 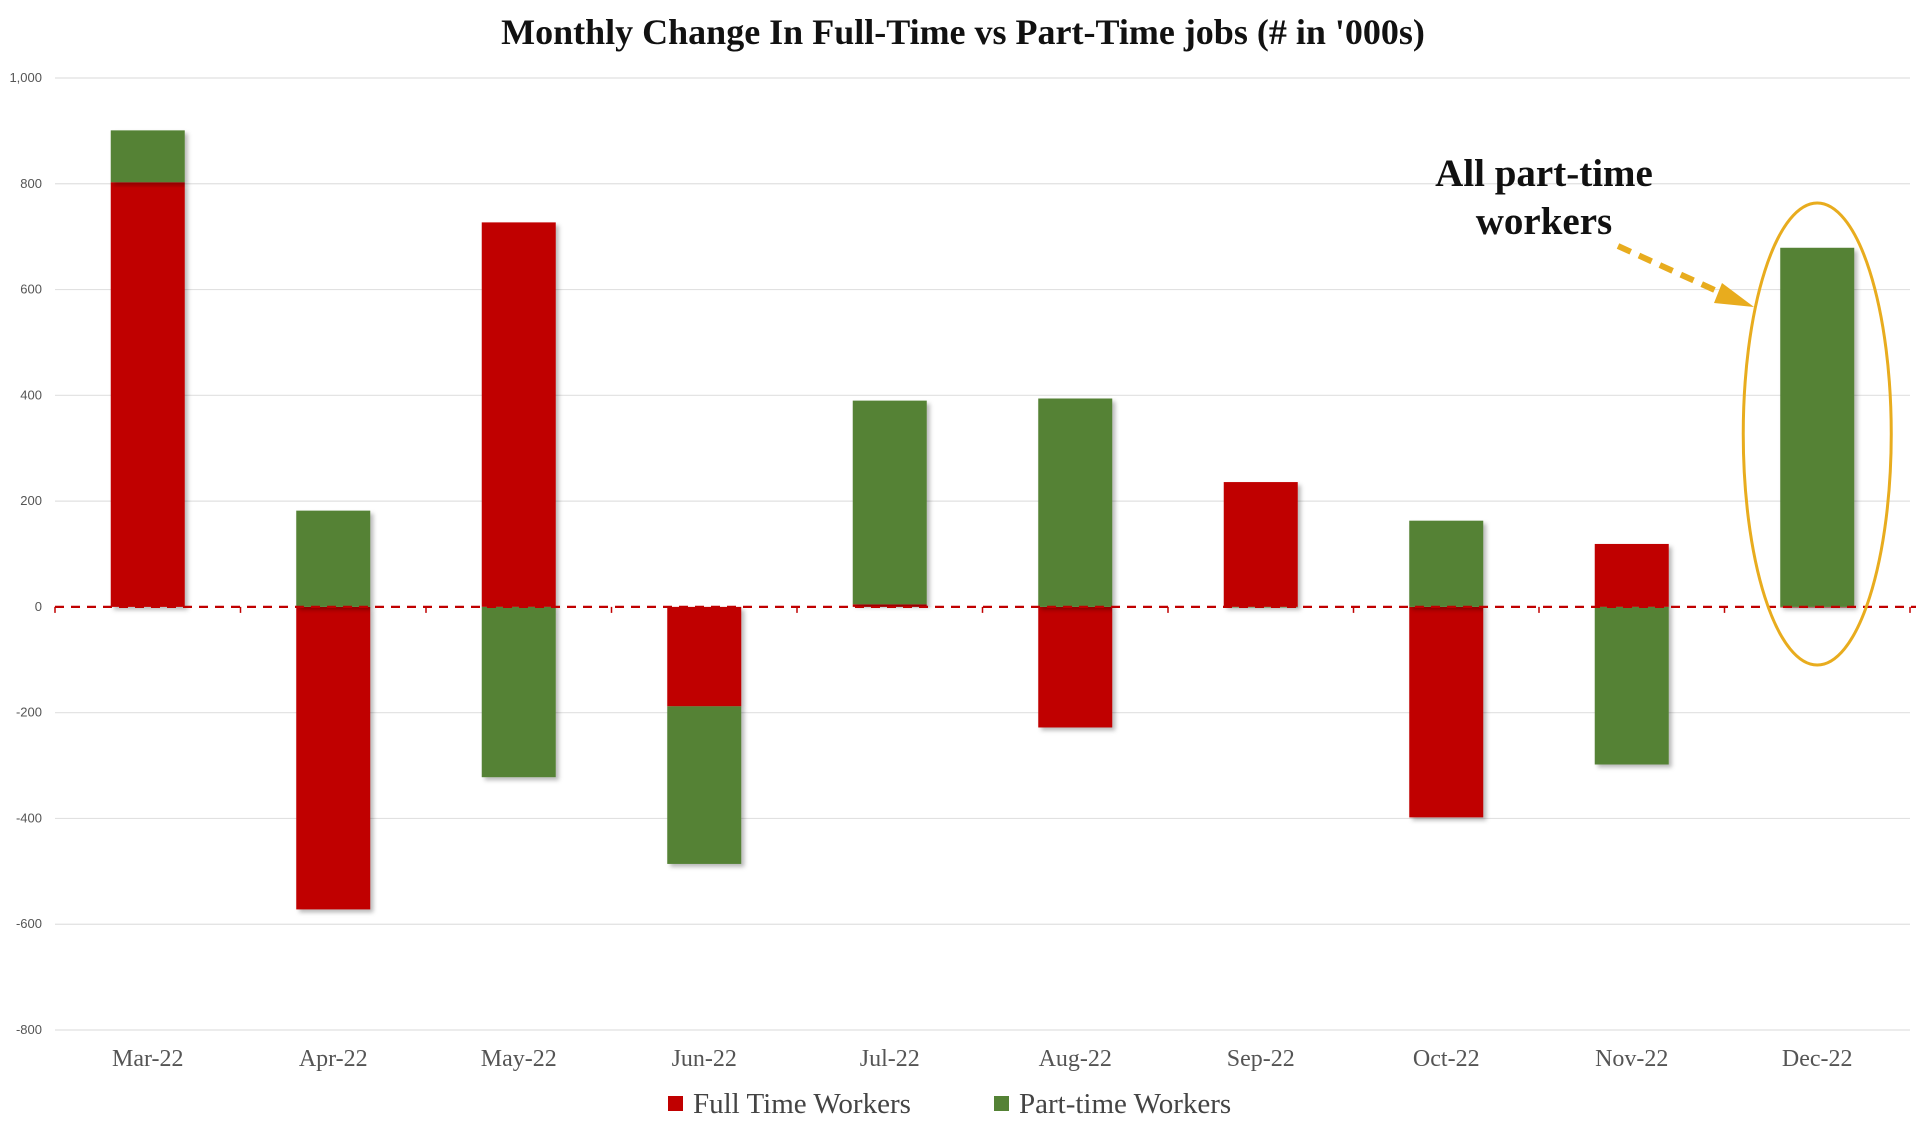 I want to click on legend-label: Full Time Workers, so click(x=802, y=1104).